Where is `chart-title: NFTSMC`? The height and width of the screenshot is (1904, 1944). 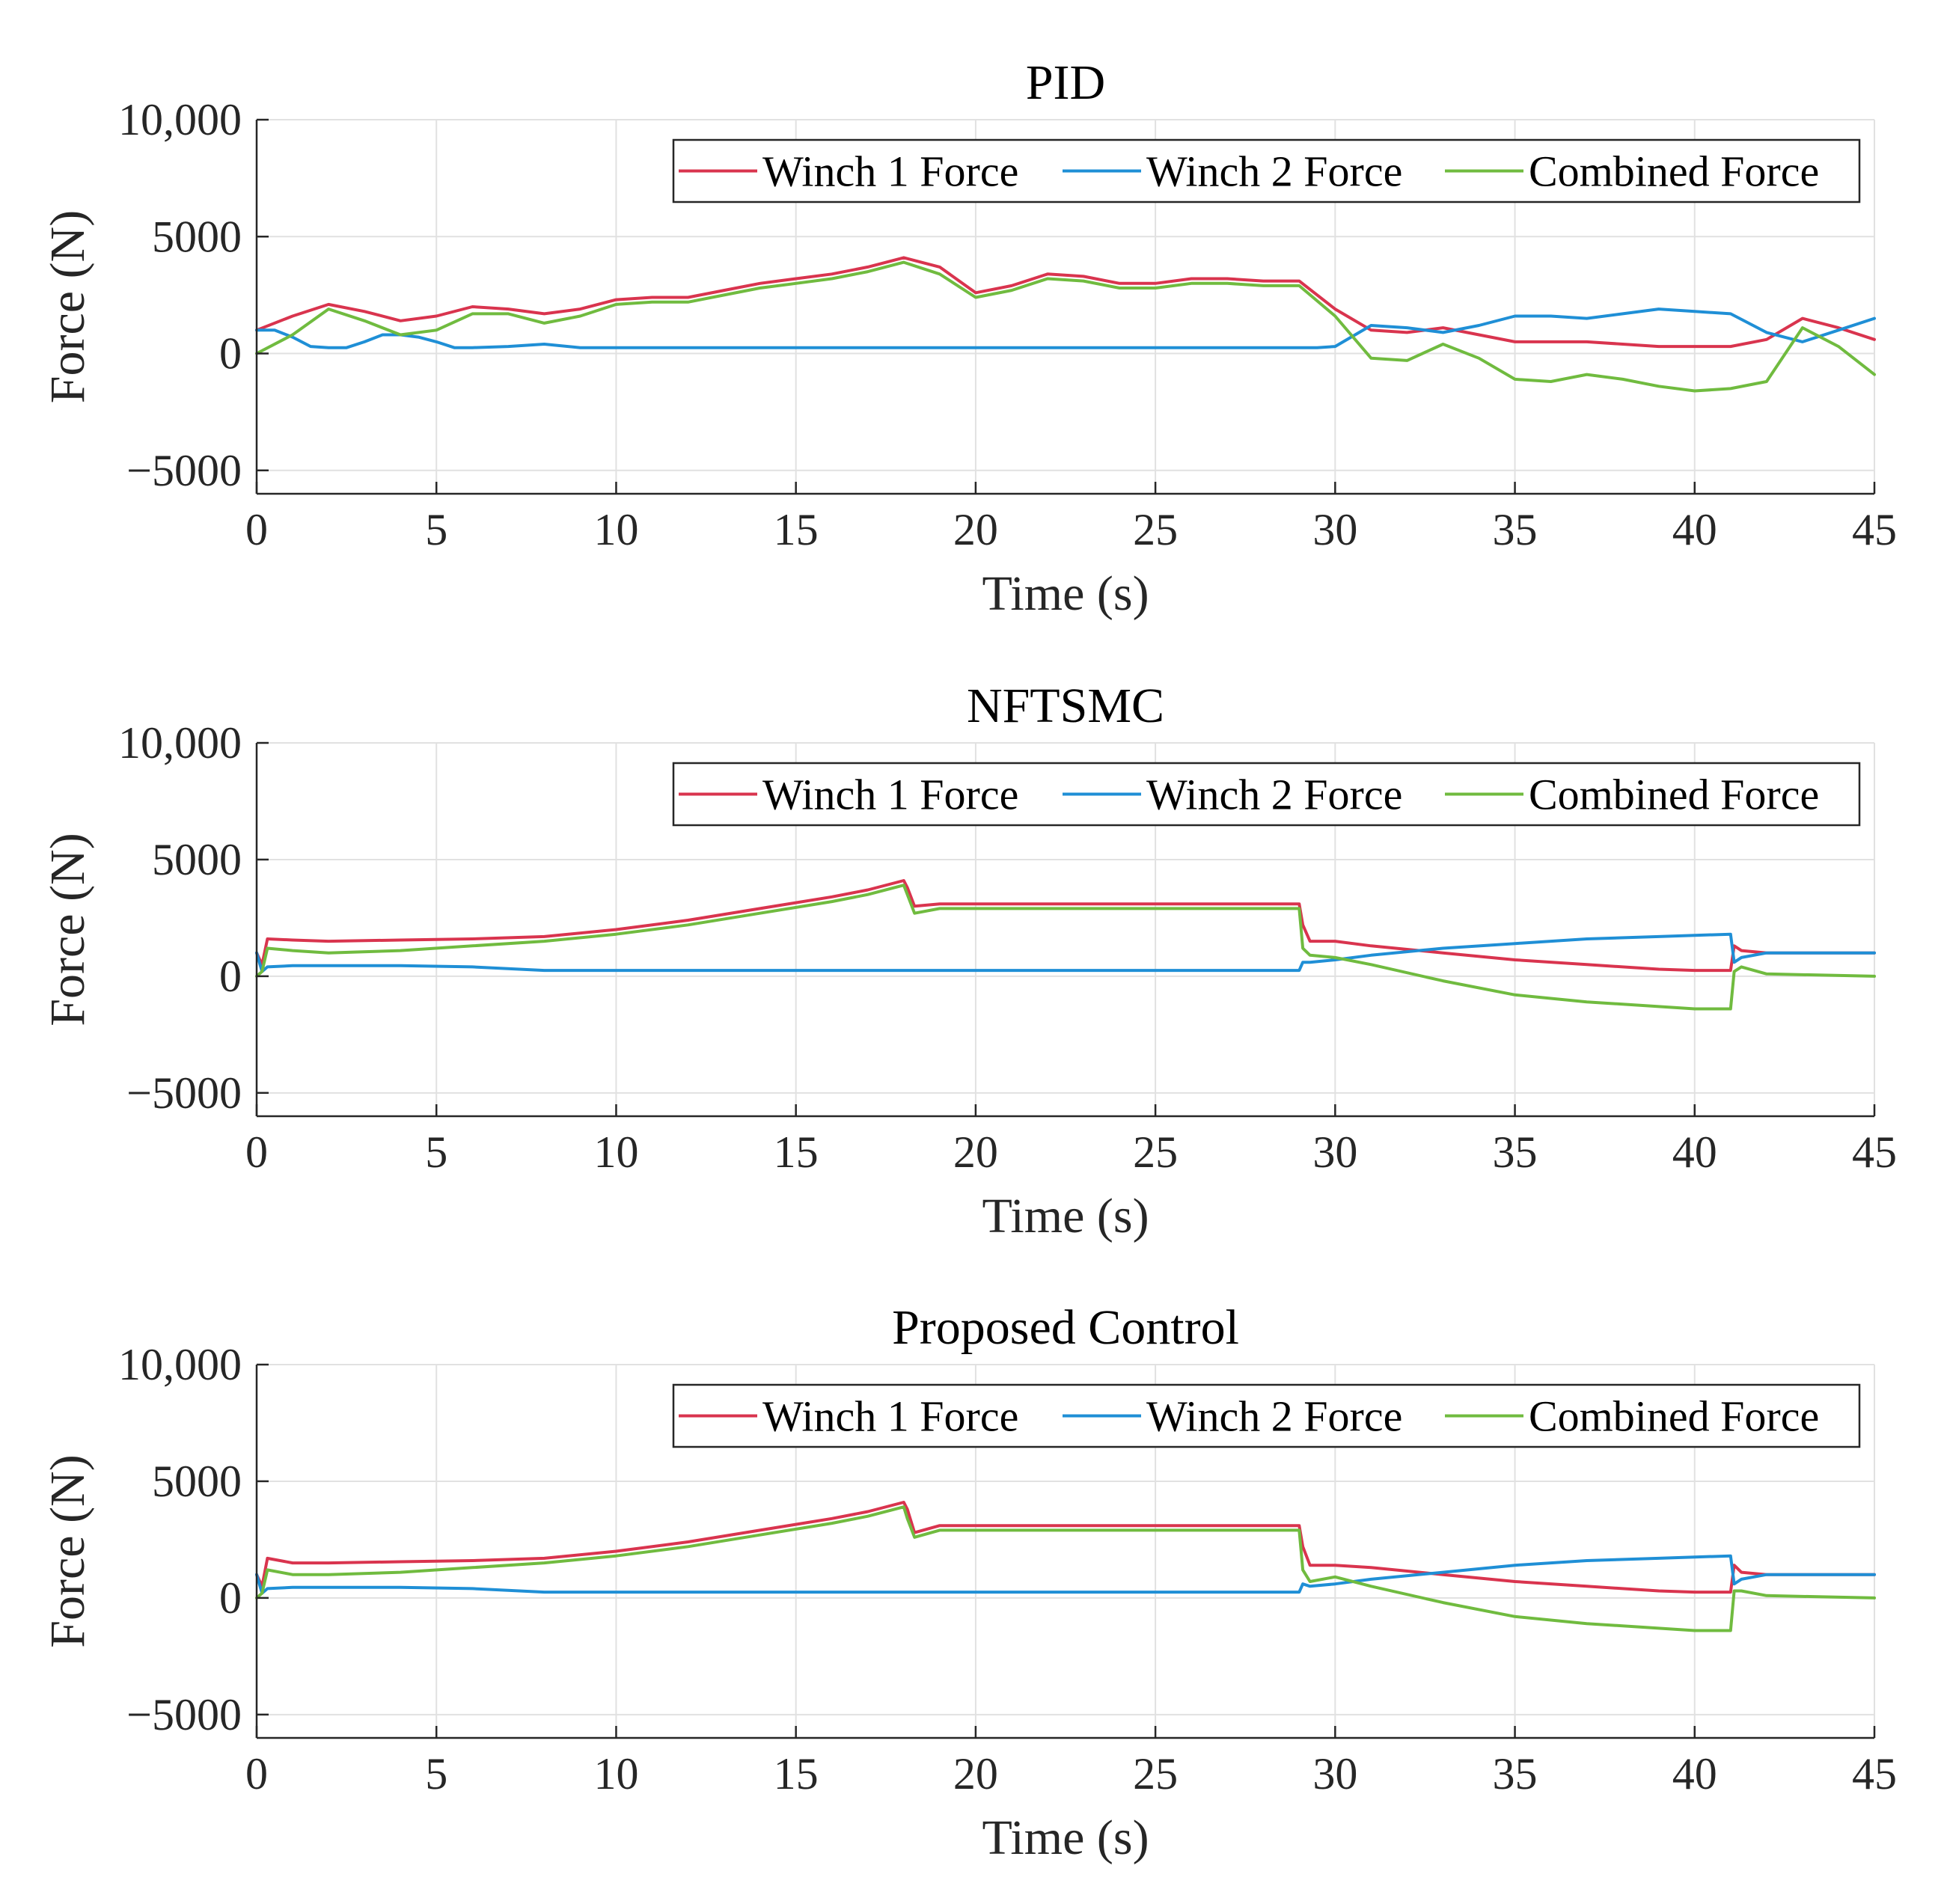
chart-title: NFTSMC is located at coordinates (1065, 706).